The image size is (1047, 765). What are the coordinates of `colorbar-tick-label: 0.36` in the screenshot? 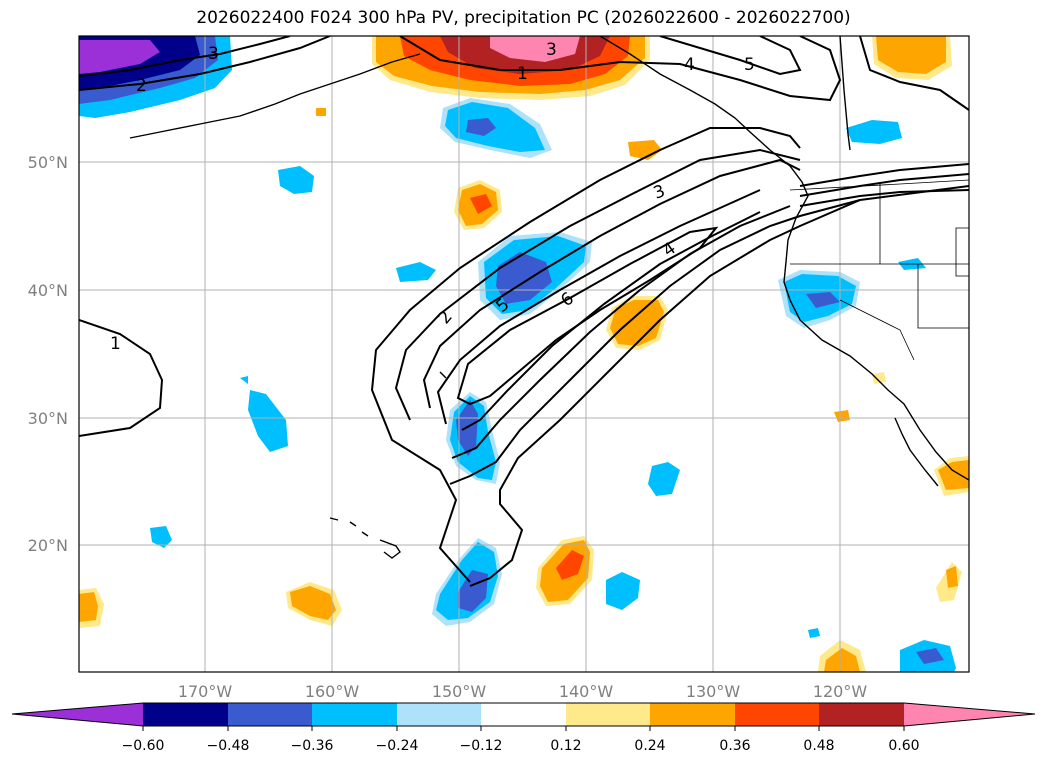 It's located at (734, 746).